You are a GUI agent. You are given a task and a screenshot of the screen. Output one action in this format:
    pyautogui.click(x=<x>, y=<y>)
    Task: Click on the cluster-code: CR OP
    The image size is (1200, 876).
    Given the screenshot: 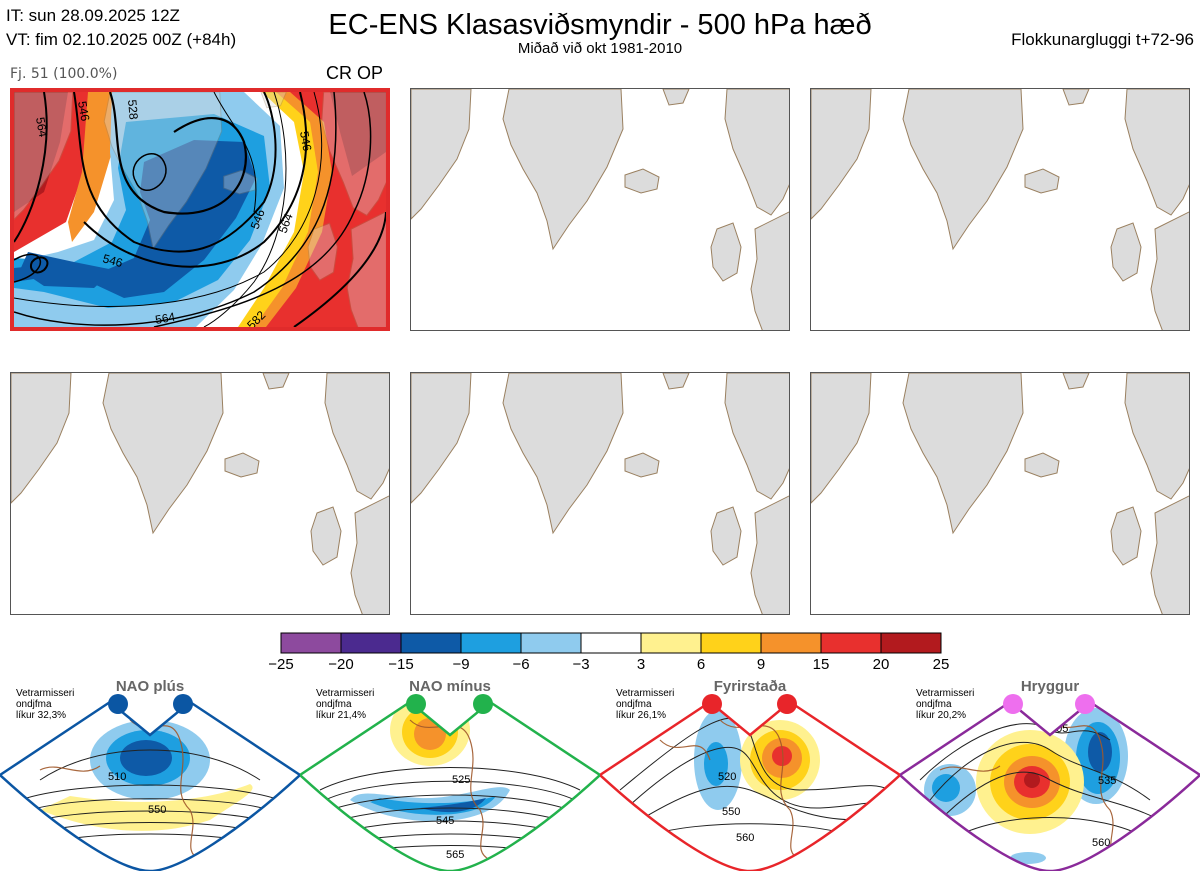 What is the action you would take?
    pyautogui.click(x=355, y=73)
    